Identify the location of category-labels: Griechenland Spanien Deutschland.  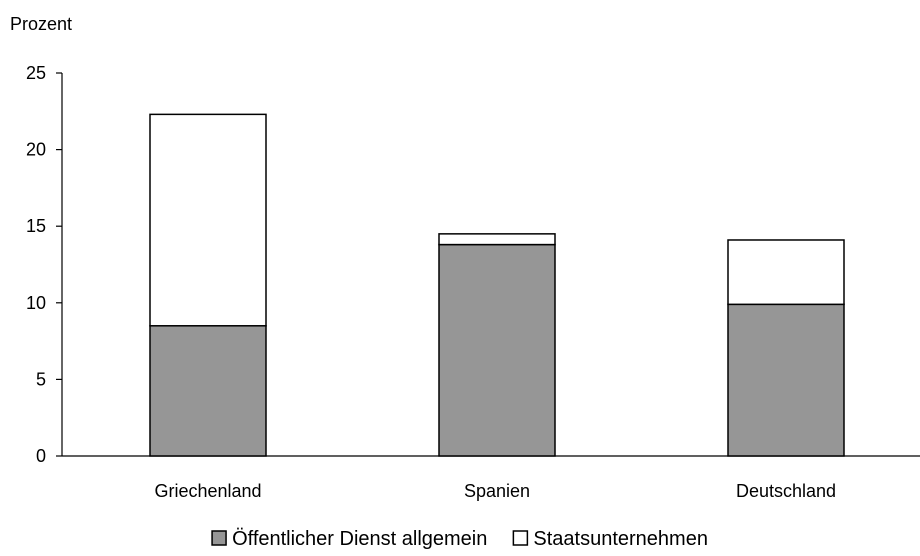
(495, 491).